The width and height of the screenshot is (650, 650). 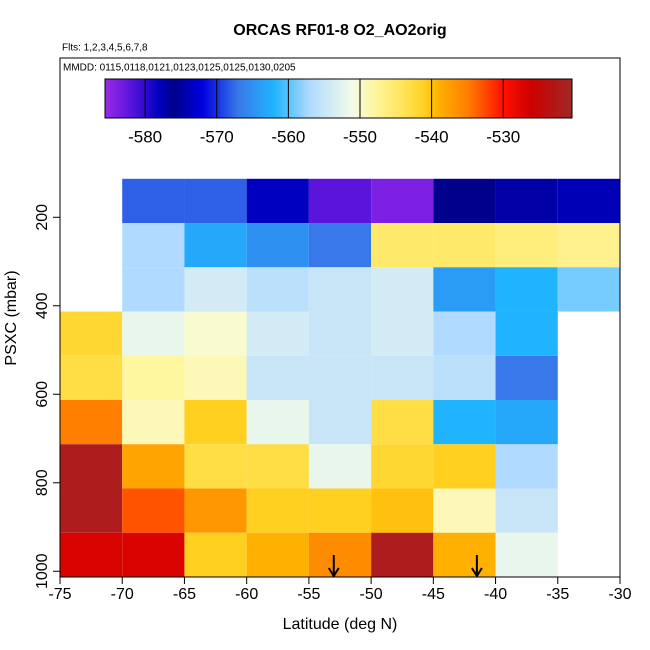 What do you see at coordinates (42, 571) in the screenshot?
I see `y-tick-label: 1000` at bounding box center [42, 571].